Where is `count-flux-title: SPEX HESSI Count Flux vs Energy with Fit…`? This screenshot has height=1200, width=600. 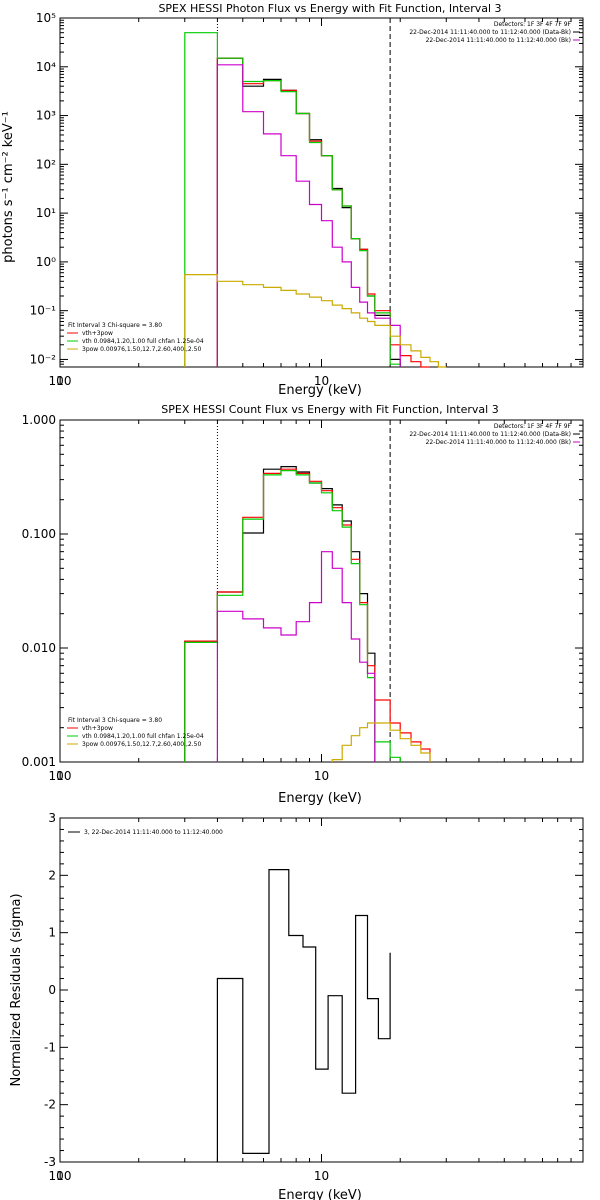
count-flux-title: SPEX HESSI Count Flux vs Energy with Fit… is located at coordinates (329, 409).